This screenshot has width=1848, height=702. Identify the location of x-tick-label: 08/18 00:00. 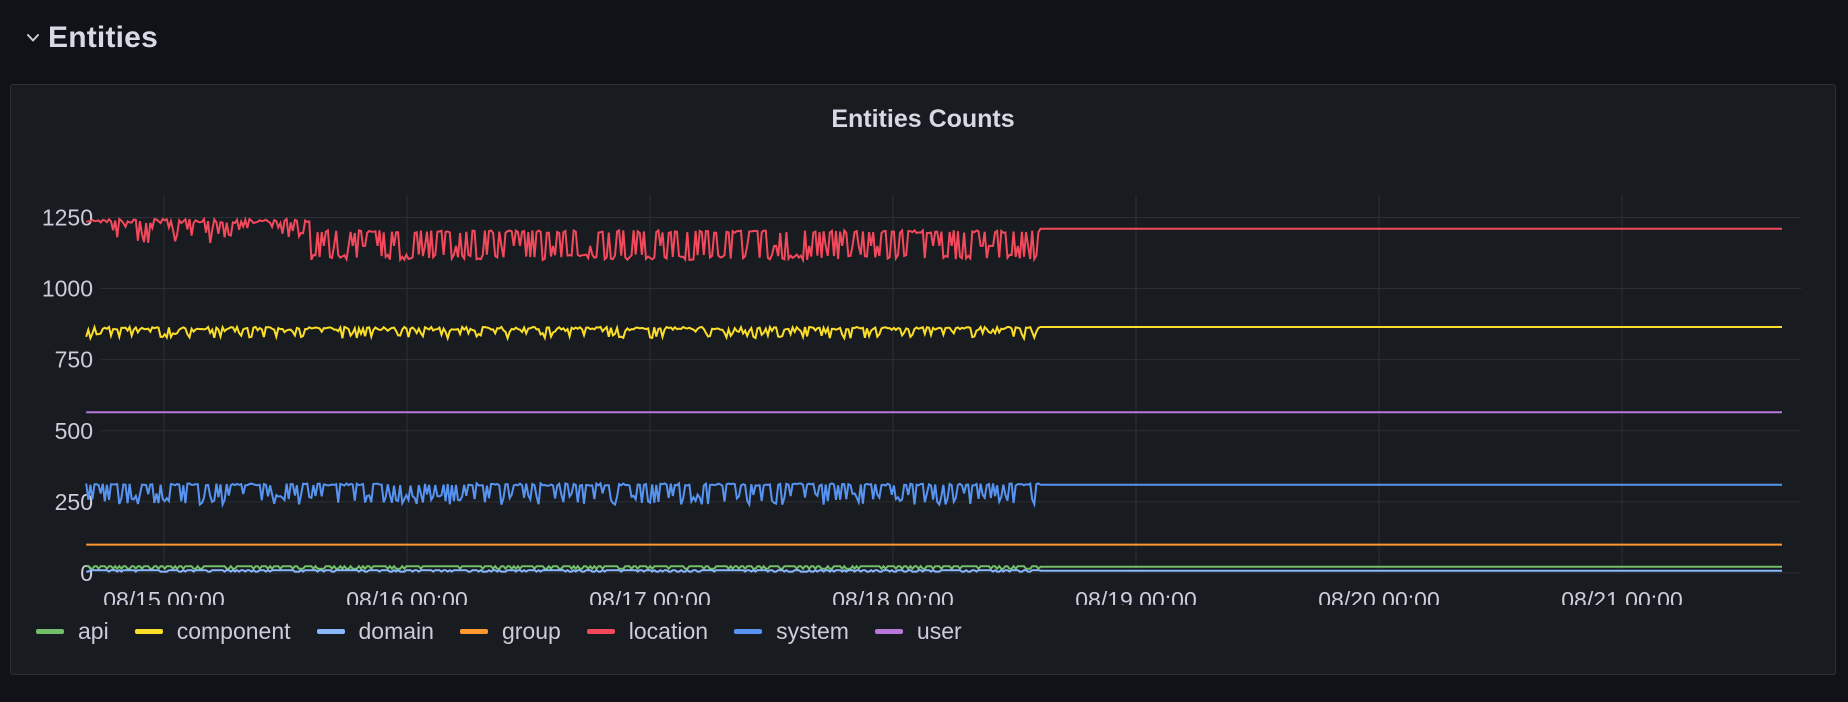
(893, 596).